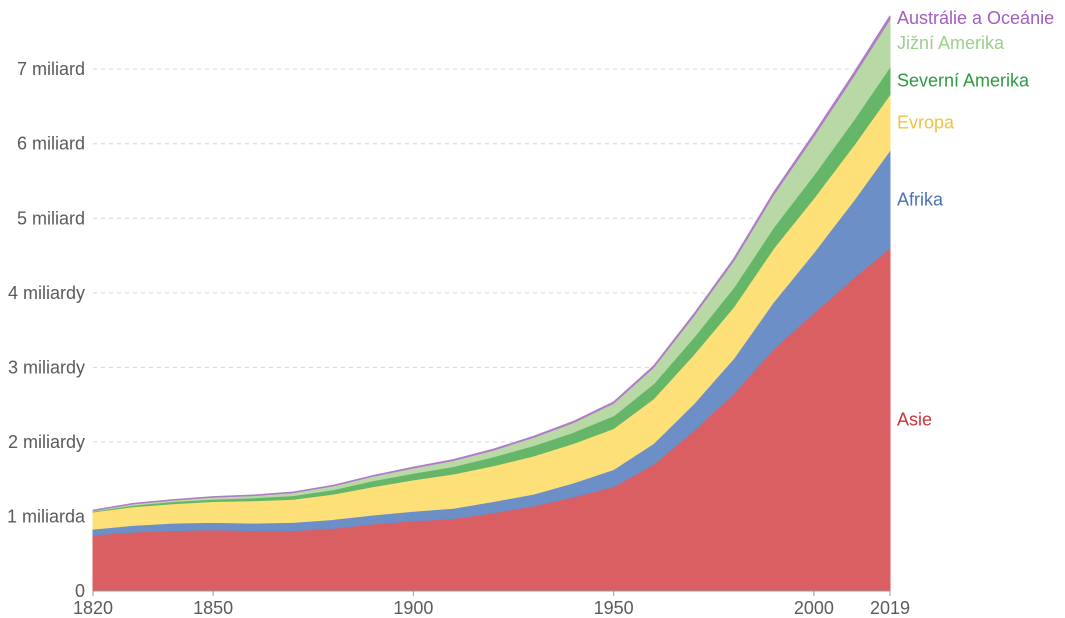 The image size is (1065, 618). What do you see at coordinates (93, 608) in the screenshot?
I see `x-tick-label: 1820` at bounding box center [93, 608].